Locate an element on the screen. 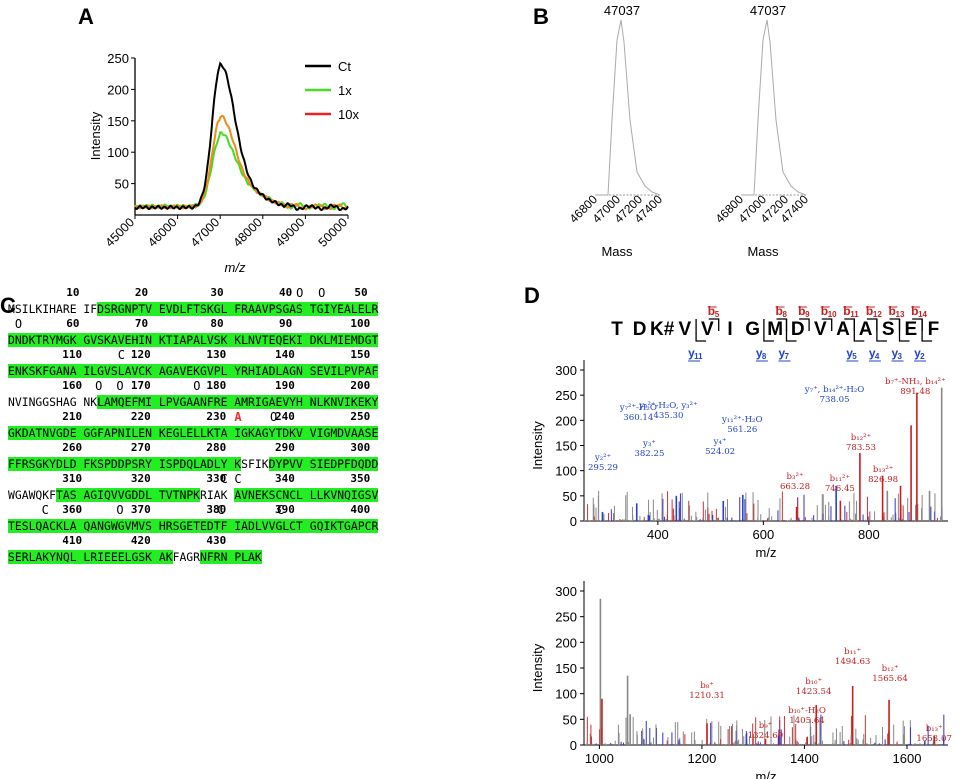 The image size is (962, 779). position-number: 110 is located at coordinates (72, 354).